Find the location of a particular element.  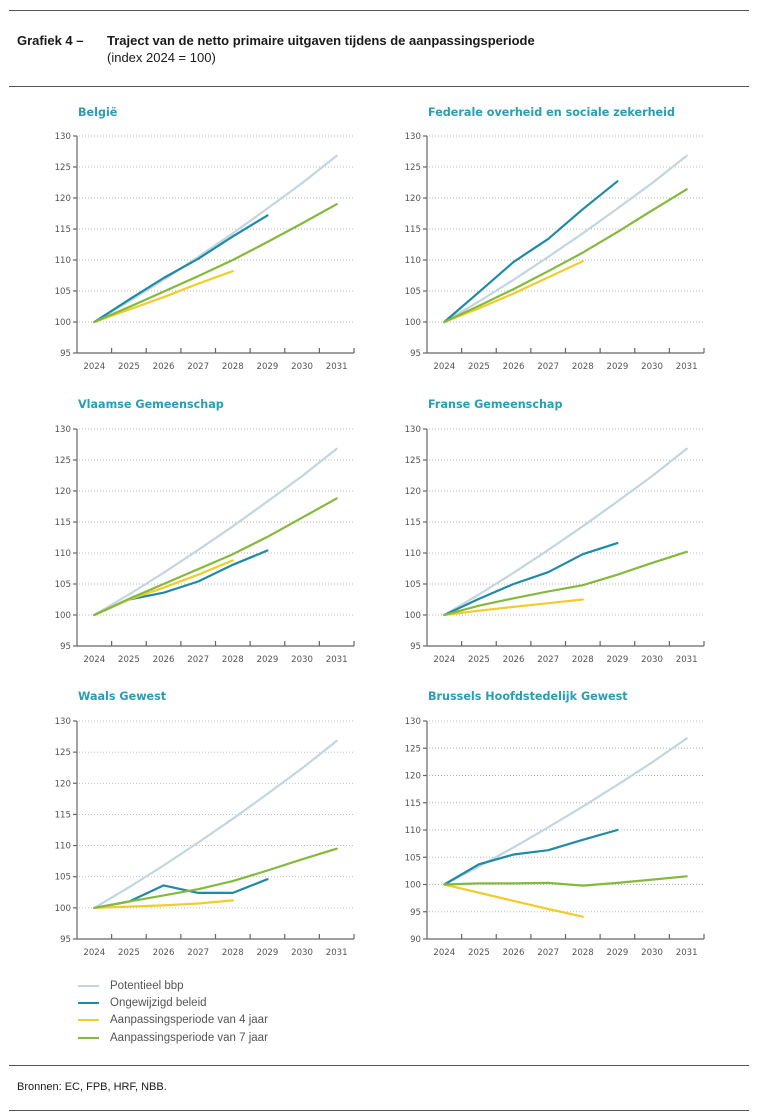

legend-item-7-jaar: Aanpassingsperiode van 7 jaar is located at coordinates (173, 1037).